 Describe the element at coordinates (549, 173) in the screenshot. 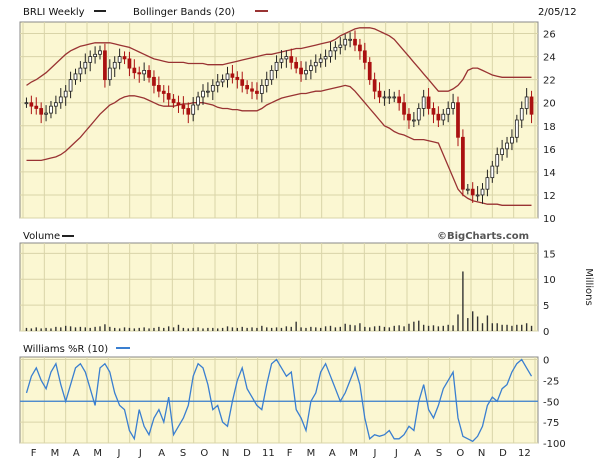

I see `price-tick-label: 14` at that location.